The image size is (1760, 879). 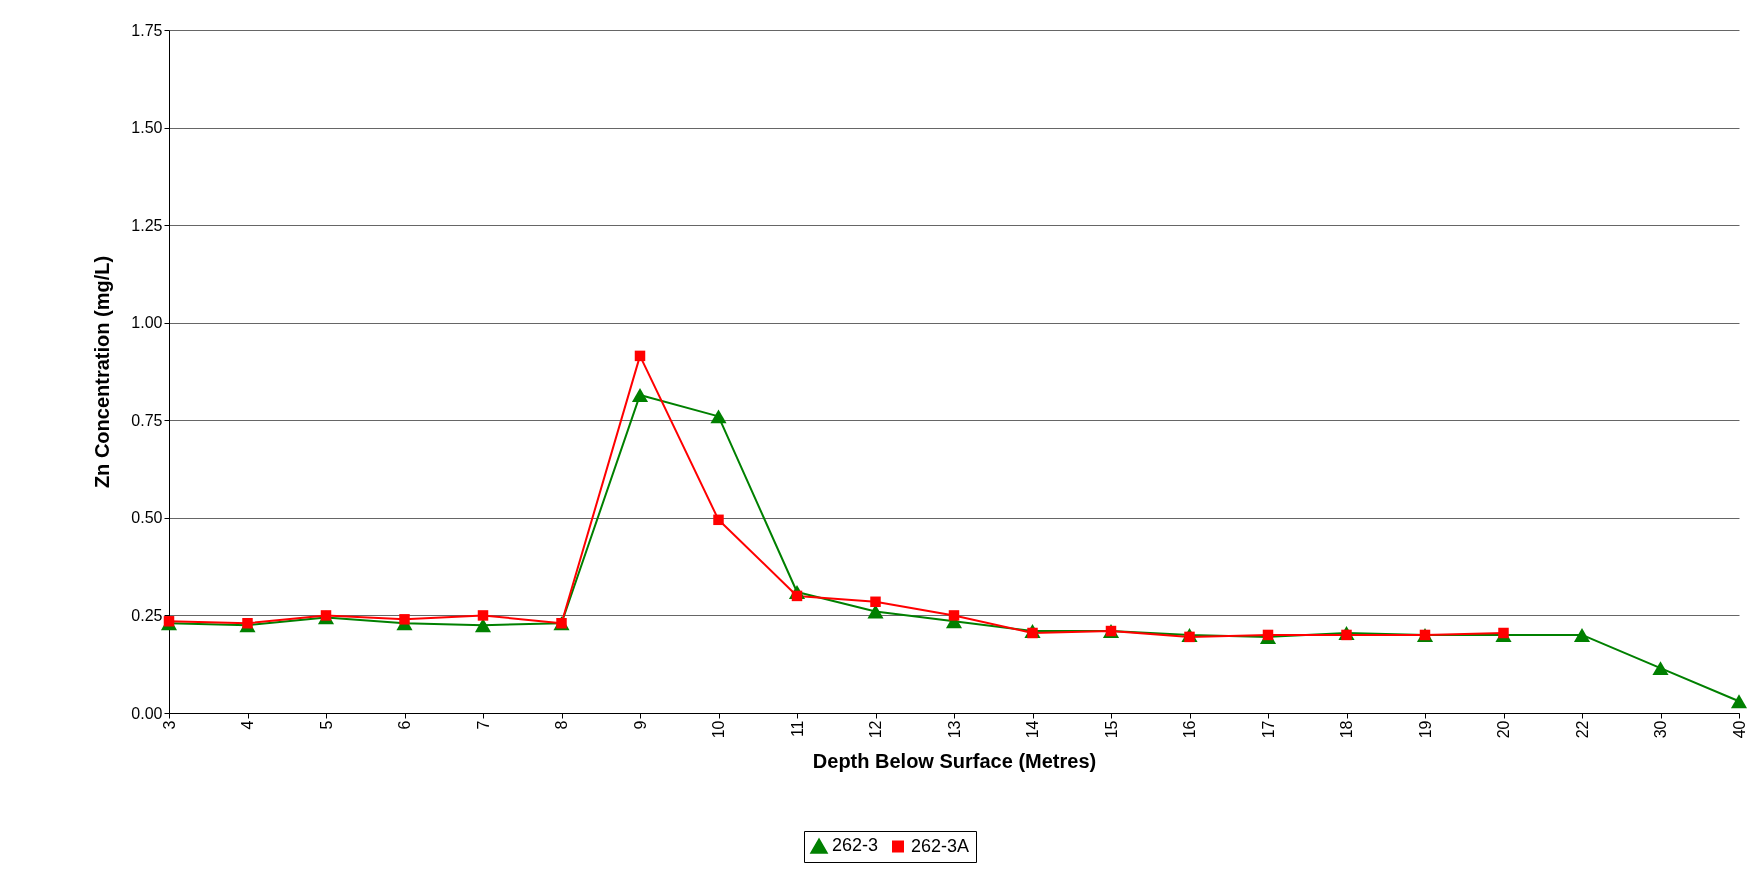 What do you see at coordinates (147, 323) in the screenshot?
I see `y-tick-label: 1.00` at bounding box center [147, 323].